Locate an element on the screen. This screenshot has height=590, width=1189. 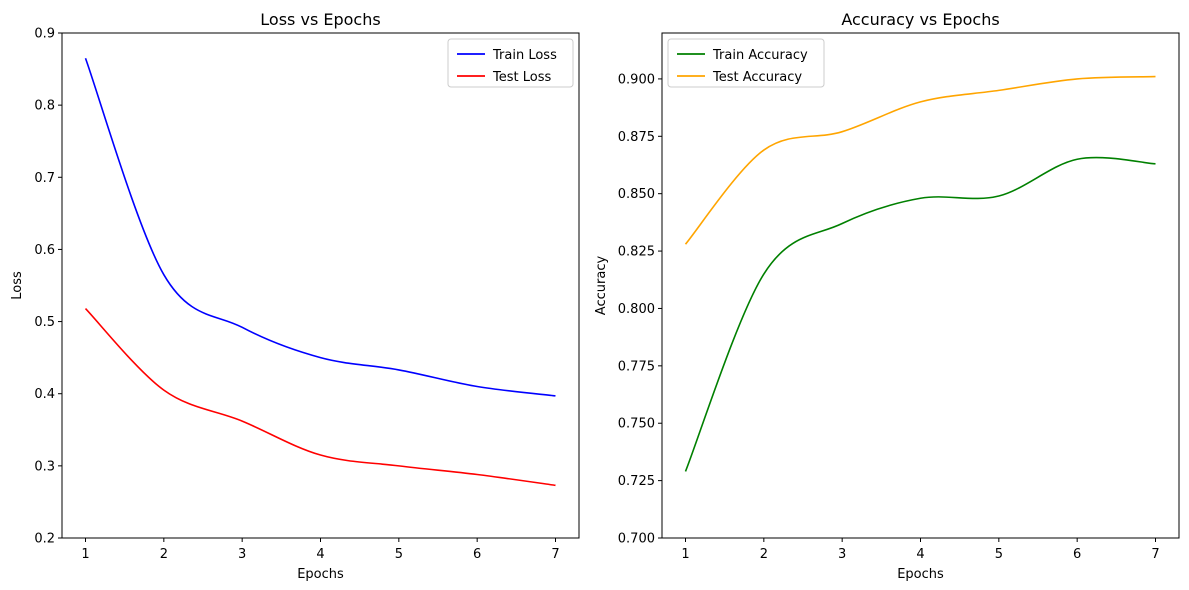
y-tick-label: 0.4 is located at coordinates (44, 394).